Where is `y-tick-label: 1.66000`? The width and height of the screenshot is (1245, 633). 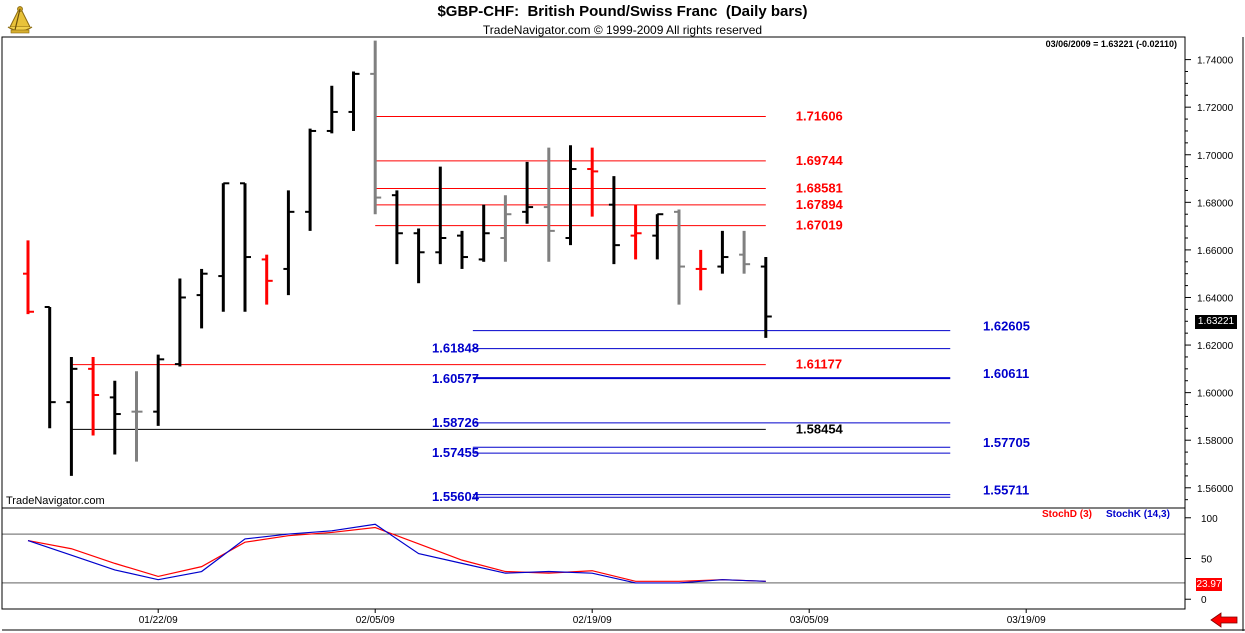
y-tick-label: 1.66000 is located at coordinates (1215, 251).